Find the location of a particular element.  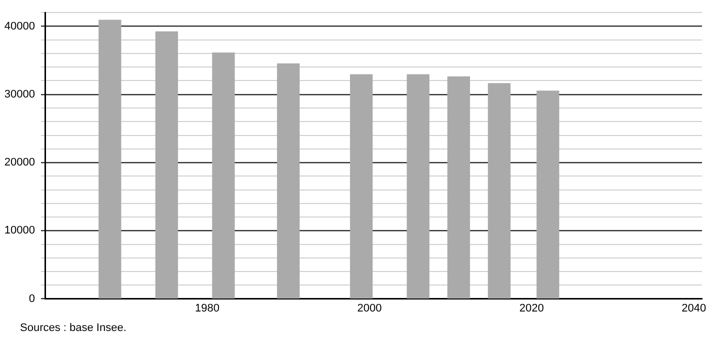

x-tick-label: 2040 is located at coordinates (694, 308).